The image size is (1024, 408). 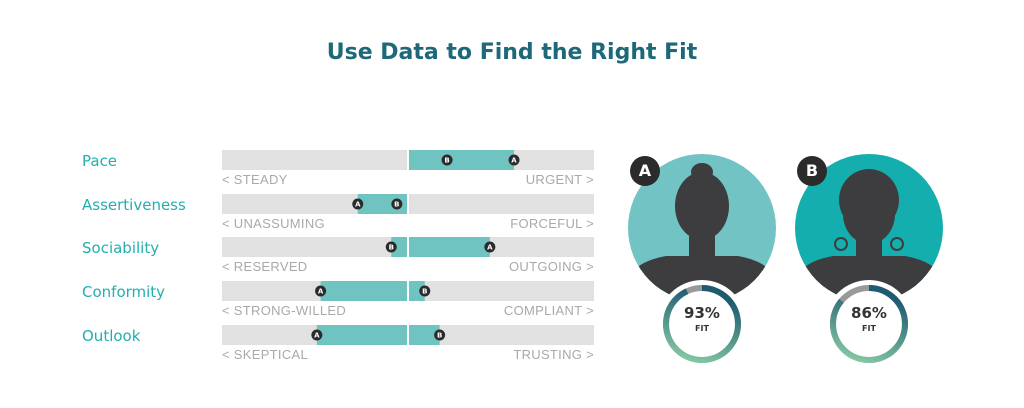 What do you see at coordinates (560, 179) in the screenshot?
I see `right-label-pace: URGENT >` at bounding box center [560, 179].